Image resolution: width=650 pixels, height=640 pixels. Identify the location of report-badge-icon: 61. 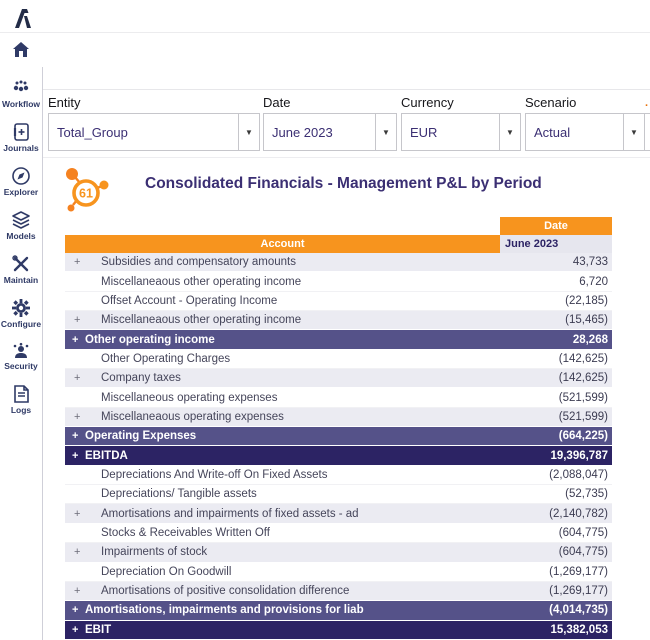
(87, 190).